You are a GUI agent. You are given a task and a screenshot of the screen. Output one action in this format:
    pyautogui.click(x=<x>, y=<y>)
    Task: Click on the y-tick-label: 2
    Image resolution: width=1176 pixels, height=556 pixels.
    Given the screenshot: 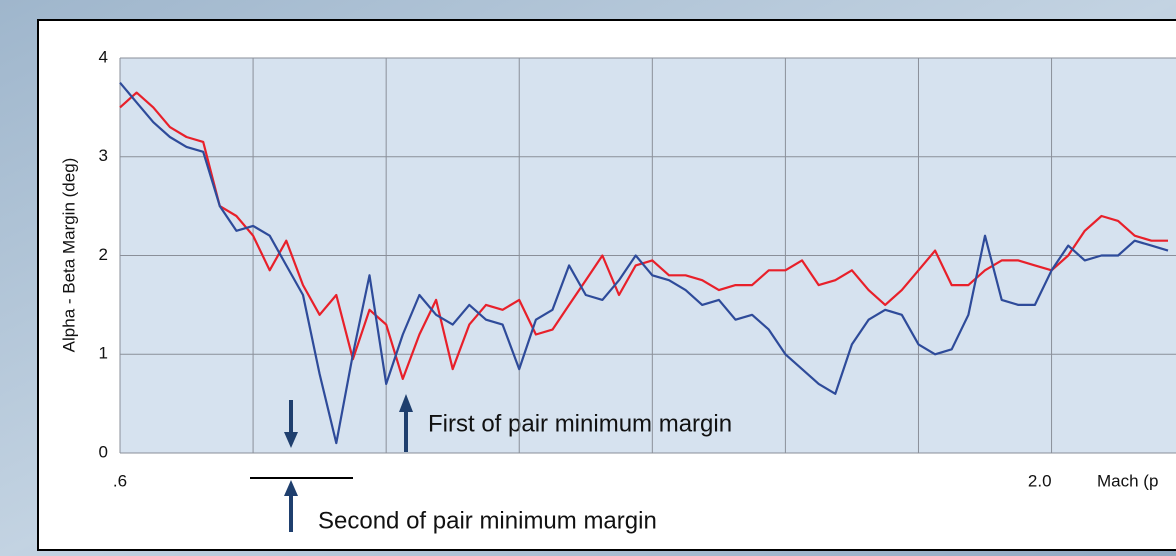 What is the action you would take?
    pyautogui.click(x=103, y=254)
    